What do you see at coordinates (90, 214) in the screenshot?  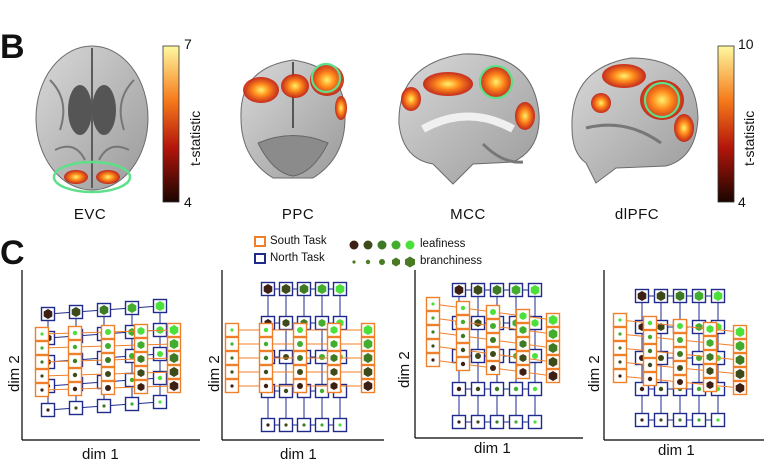 I see `region-label-evc: EVC` at bounding box center [90, 214].